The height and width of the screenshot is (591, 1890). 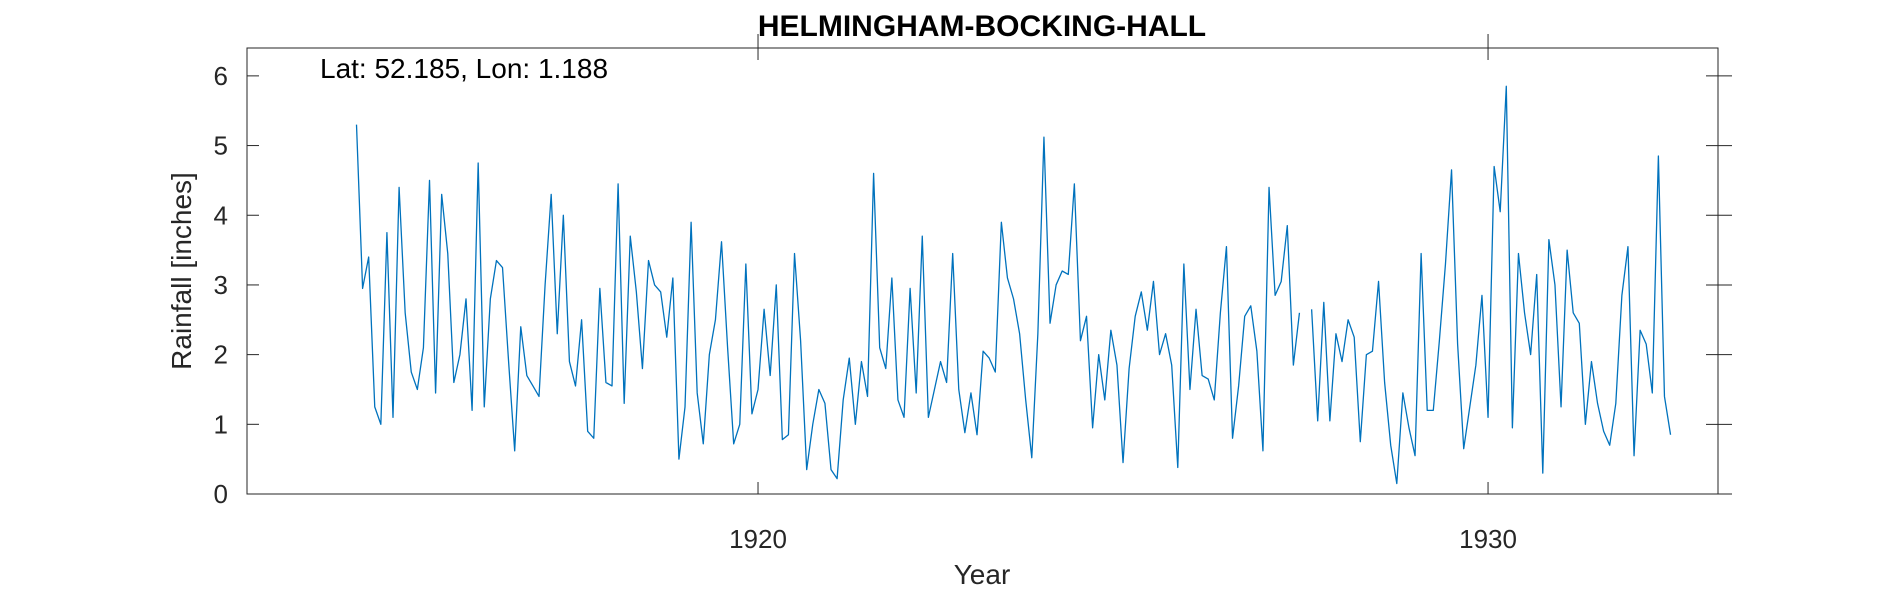 What do you see at coordinates (221, 494) in the screenshot?
I see `y-tick-label: 0` at bounding box center [221, 494].